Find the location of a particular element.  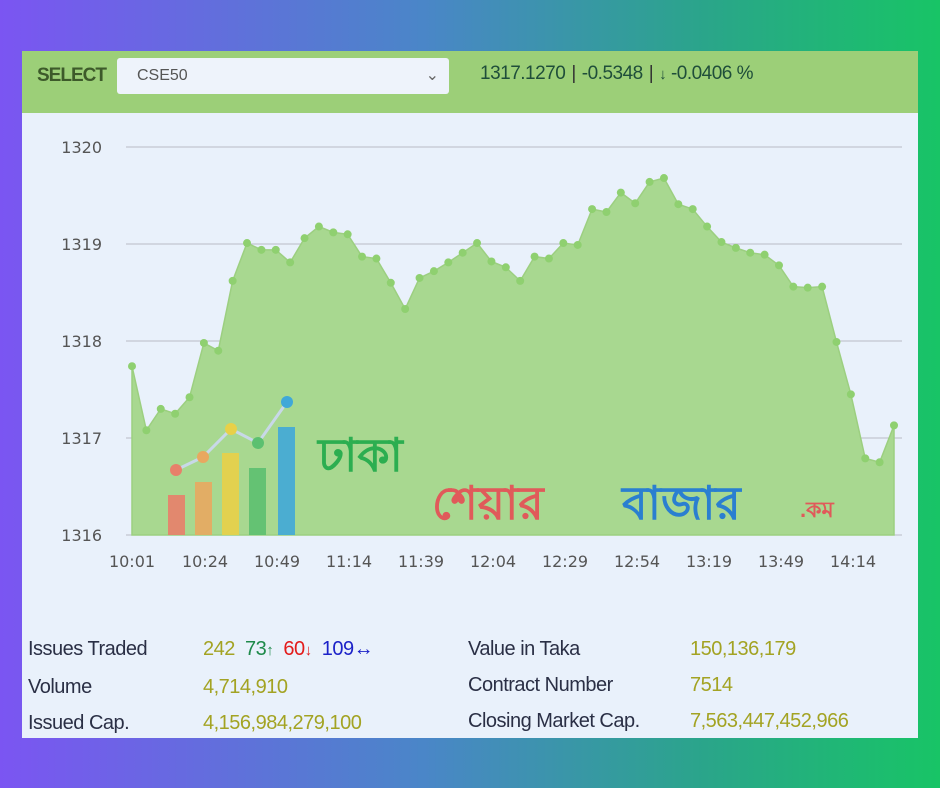

issues-up: 73 is located at coordinates (256, 649).